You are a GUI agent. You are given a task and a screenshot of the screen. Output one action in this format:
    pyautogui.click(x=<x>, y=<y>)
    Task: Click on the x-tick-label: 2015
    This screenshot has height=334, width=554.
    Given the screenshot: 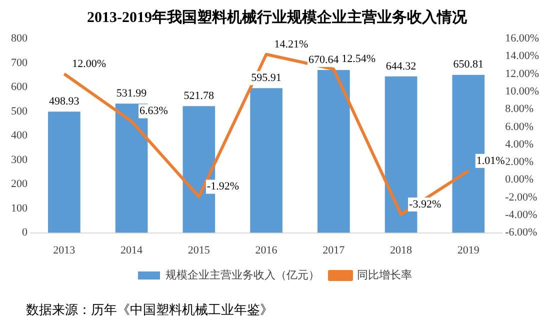 What is the action you would take?
    pyautogui.click(x=199, y=250)
    